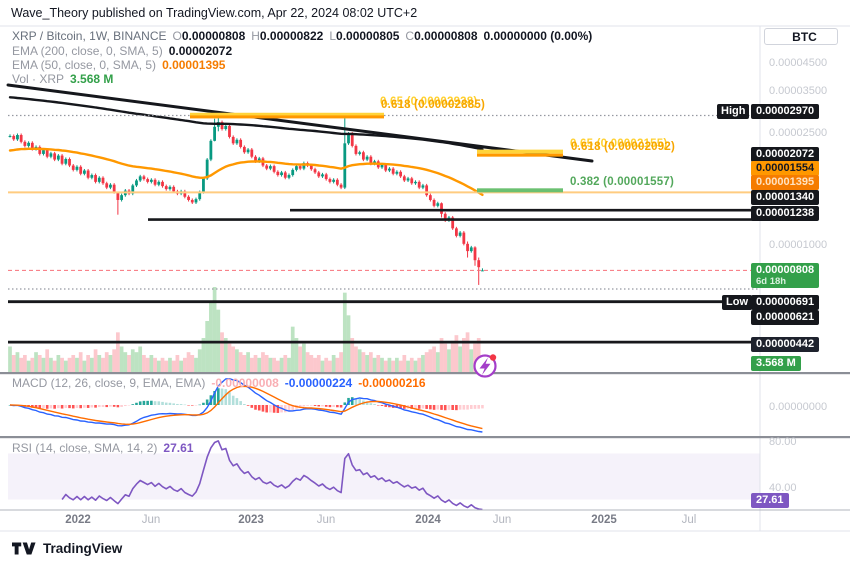  I want to click on current-price-badge: 0.00000808 6d 18h, so click(785, 275).